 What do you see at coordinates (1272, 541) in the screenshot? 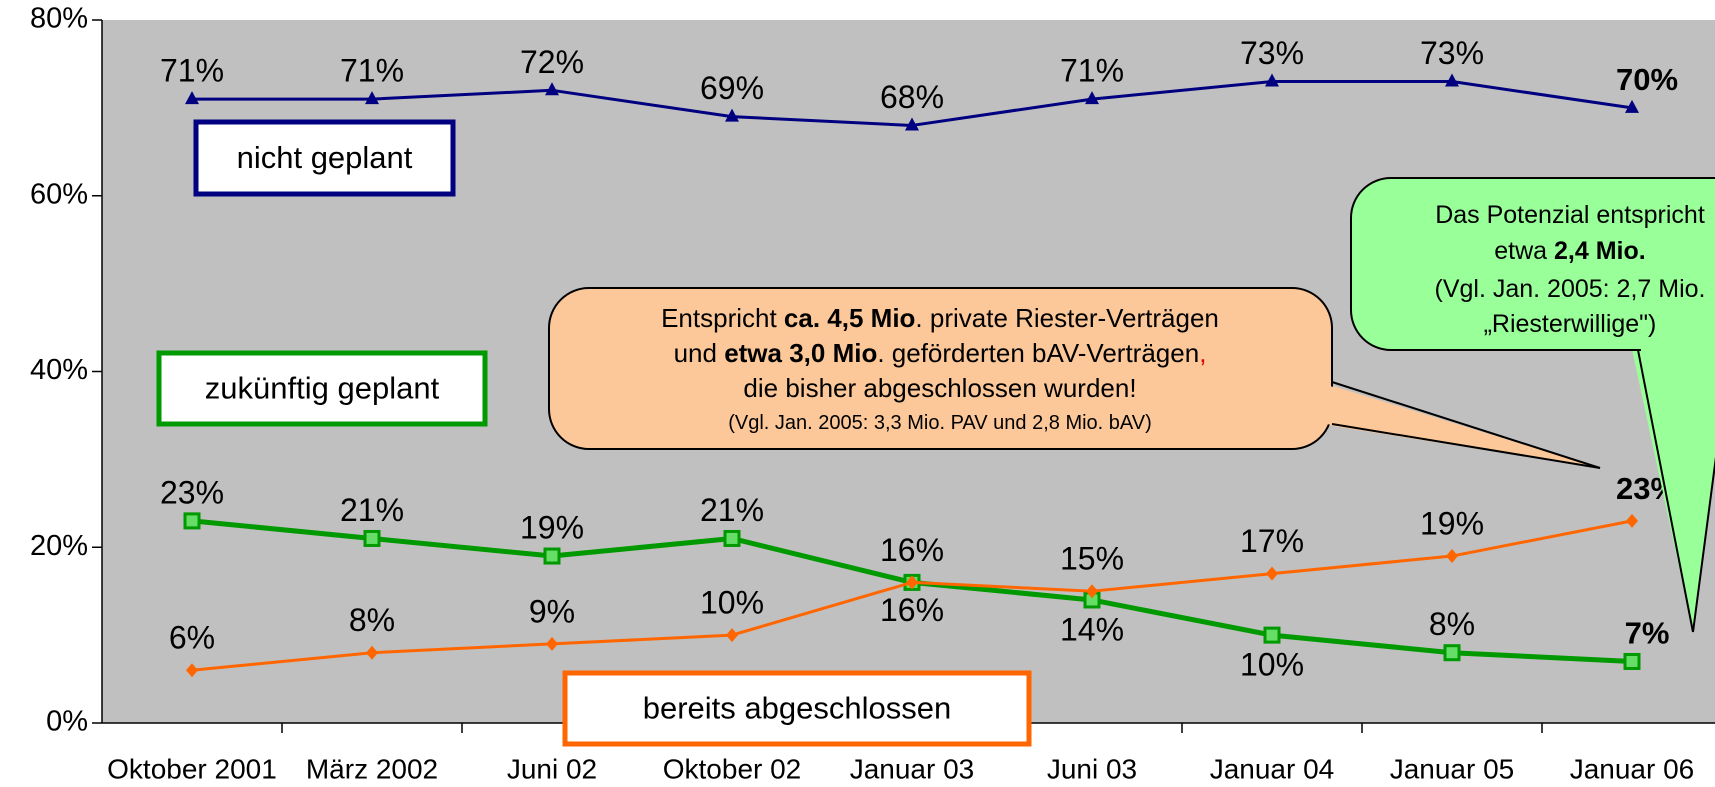
I see `data-label: 17%` at bounding box center [1272, 541].